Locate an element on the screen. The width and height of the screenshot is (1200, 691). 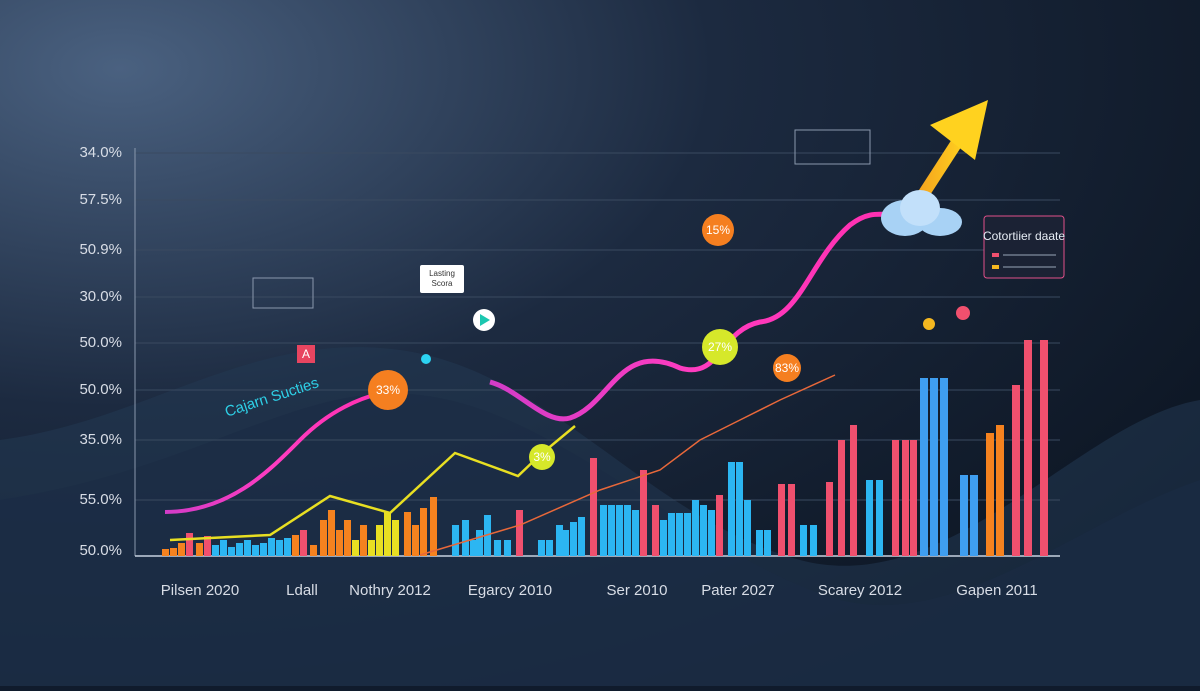
y-label: 30.0% is located at coordinates (100, 296).